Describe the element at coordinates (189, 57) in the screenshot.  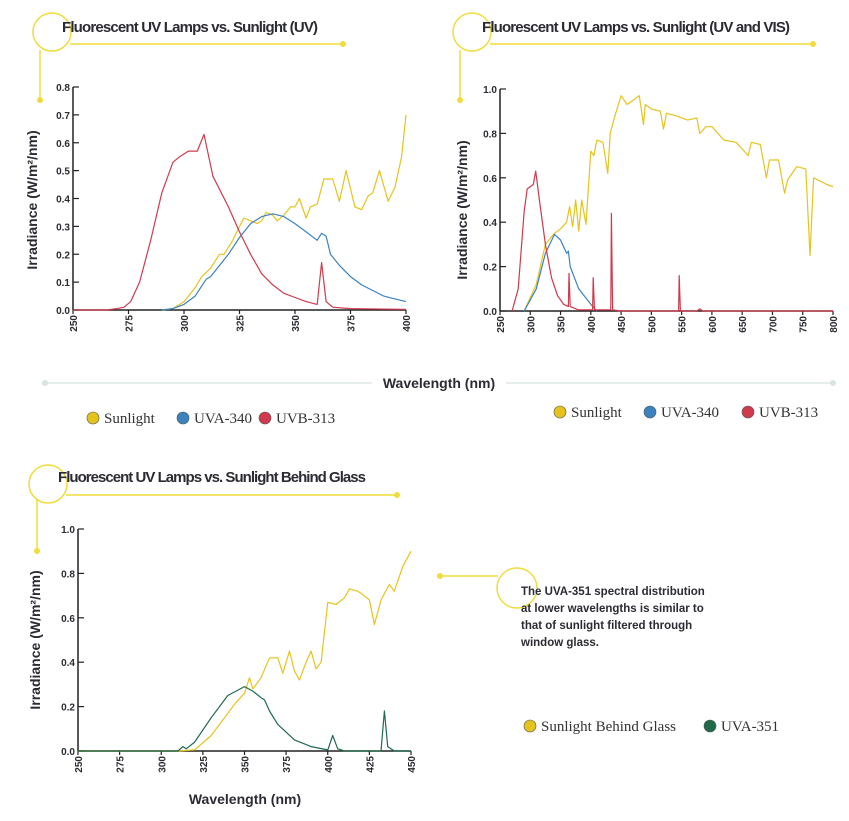
I see `chart-1-header: Fluorescent UV Lamps vs. Sunlight (UV)` at that location.